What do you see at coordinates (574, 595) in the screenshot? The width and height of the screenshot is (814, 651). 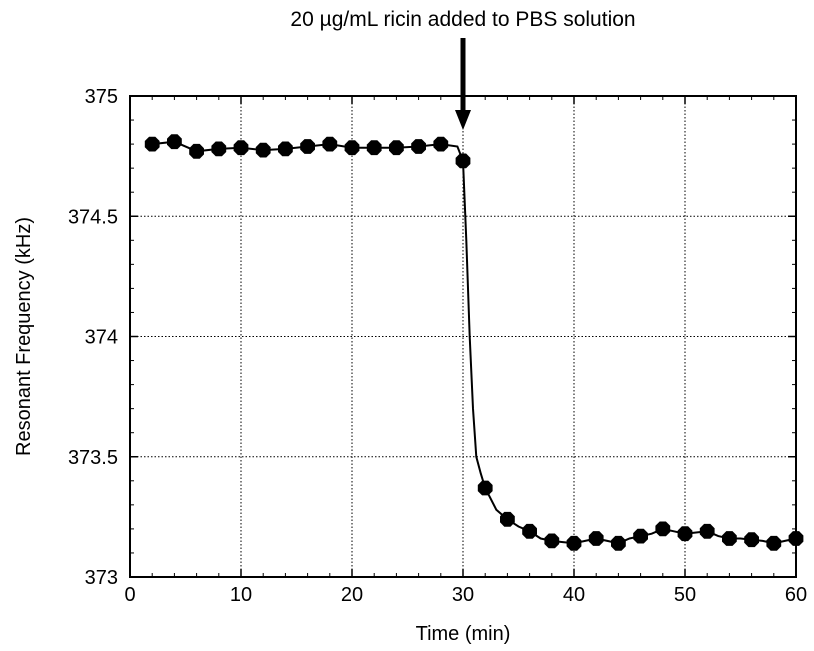 I see `x-tick-label: 40` at bounding box center [574, 595].